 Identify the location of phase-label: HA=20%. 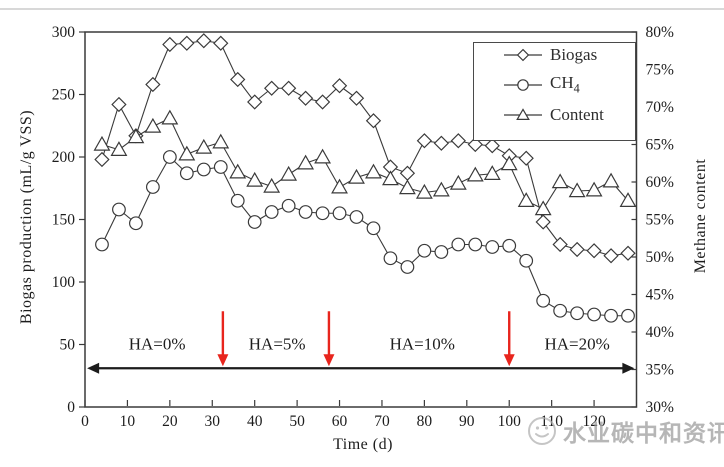
(576, 343).